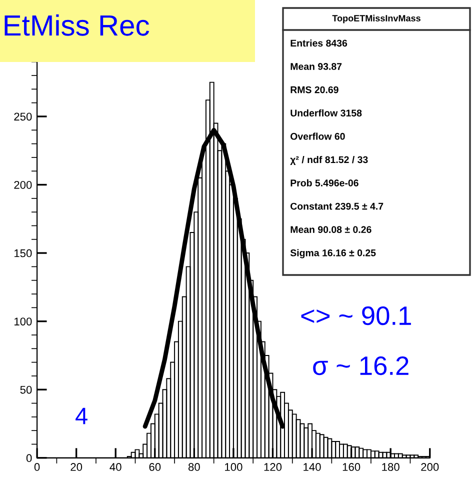 Image resolution: width=475 pixels, height=483 pixels. What do you see at coordinates (333, 253) in the screenshot?
I see `annotation: Sigma 16.16 ± 0.25` at bounding box center [333, 253].